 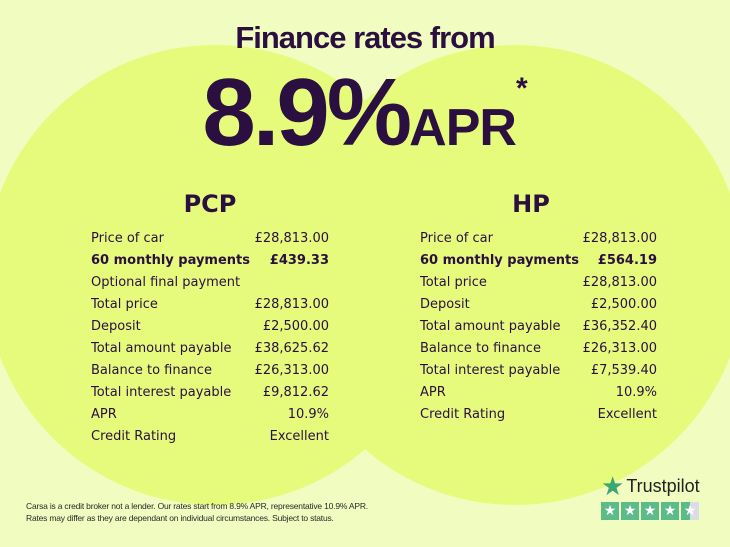 I want to click on headline: Finance rates from, so click(x=365, y=37).